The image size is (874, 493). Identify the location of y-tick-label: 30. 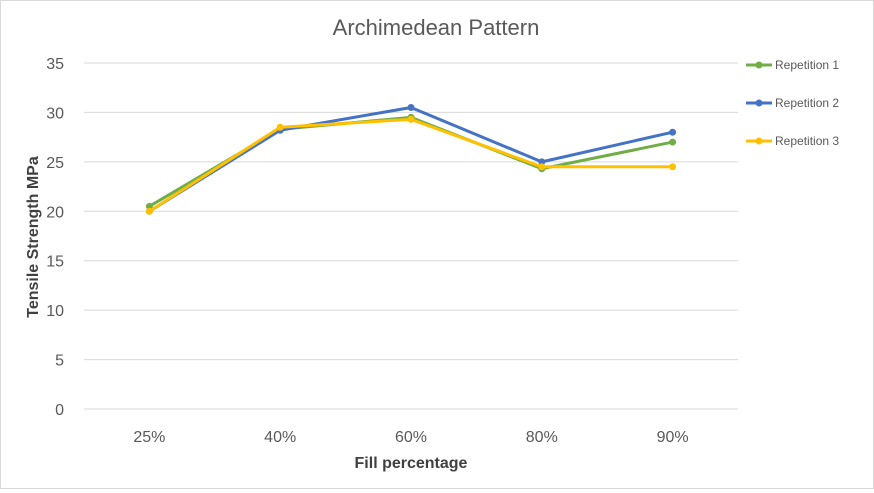
(55, 113).